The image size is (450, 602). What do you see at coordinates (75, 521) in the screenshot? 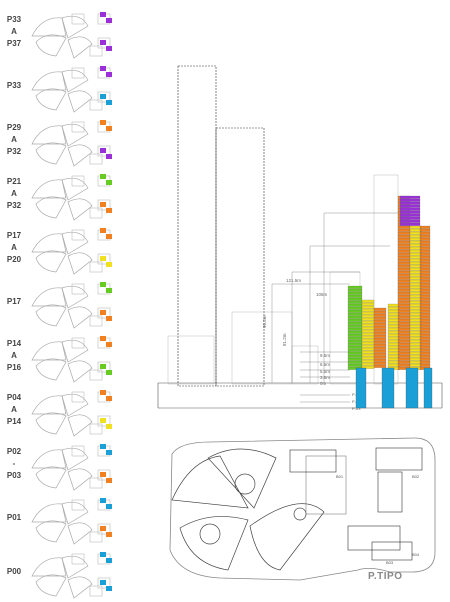
I see `level-key-plan: P01` at bounding box center [75, 521].